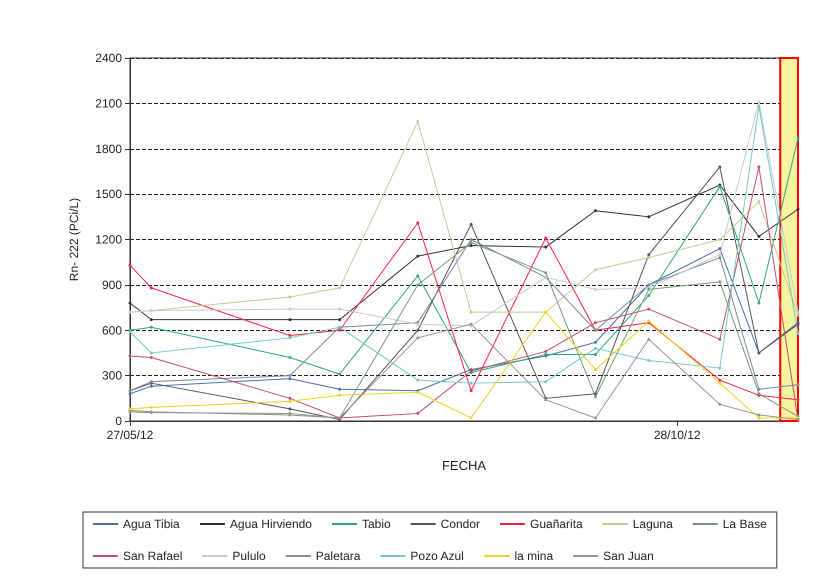  Describe the element at coordinates (653, 524) in the screenshot. I see `legend-label: Laguna` at that location.